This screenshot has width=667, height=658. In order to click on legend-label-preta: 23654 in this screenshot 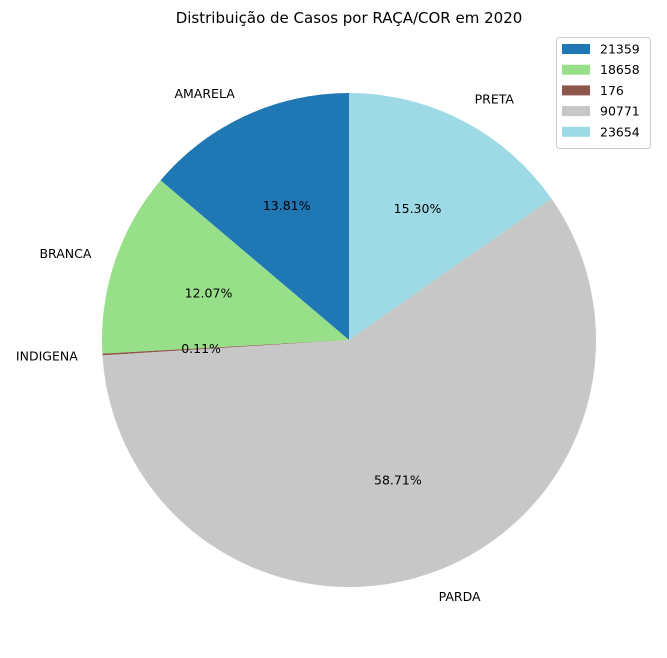, I will do `click(620, 131)`.